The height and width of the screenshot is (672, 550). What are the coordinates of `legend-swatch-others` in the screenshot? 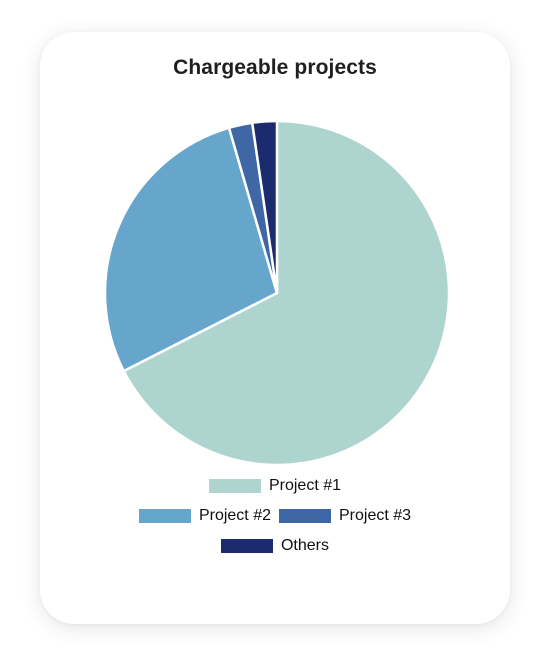 It's located at (246, 546).